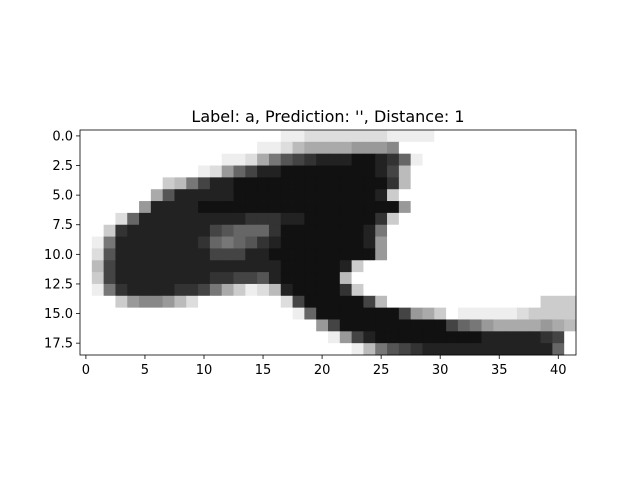 Image resolution: width=640 pixels, height=480 pixels. What do you see at coordinates (204, 370) in the screenshot?
I see `x-tick-label: 10` at bounding box center [204, 370].